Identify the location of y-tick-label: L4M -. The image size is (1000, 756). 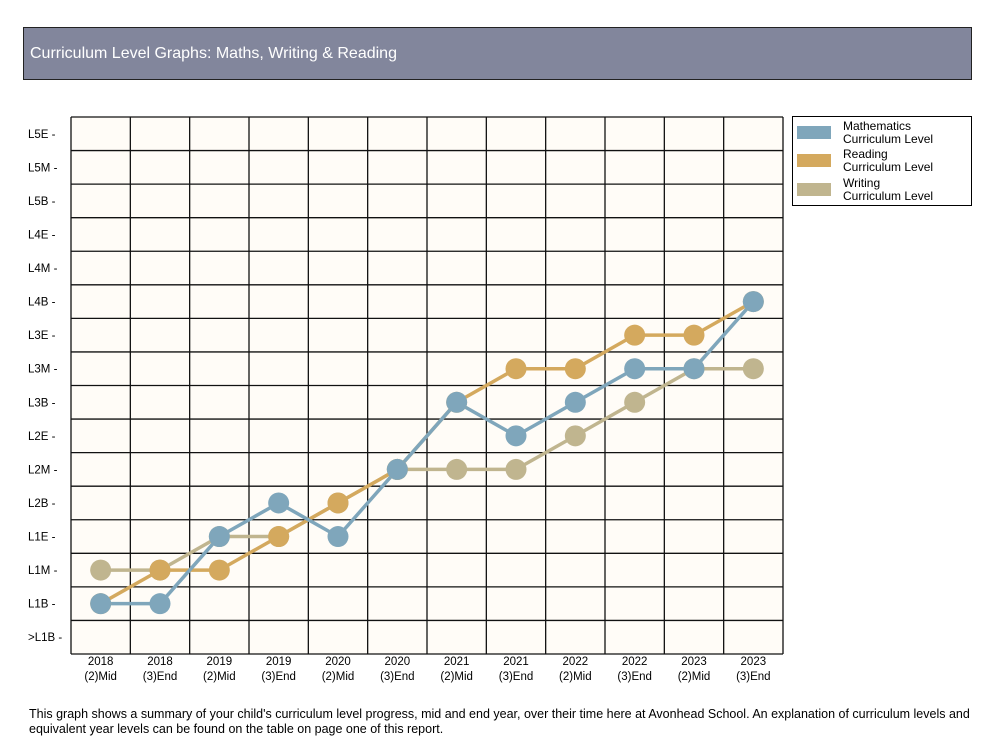
(43, 269).